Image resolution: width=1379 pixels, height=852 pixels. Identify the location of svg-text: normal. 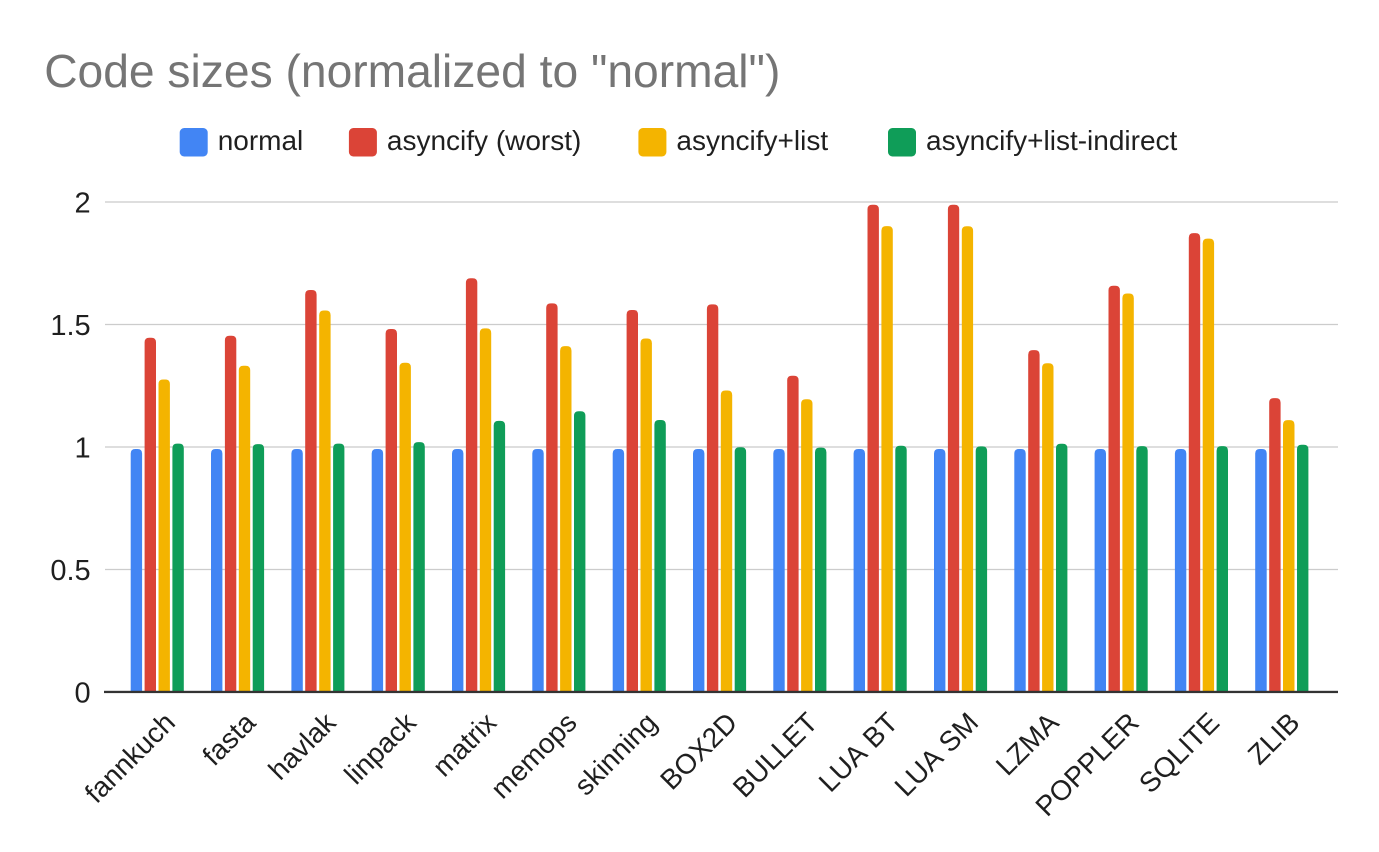
(261, 140).